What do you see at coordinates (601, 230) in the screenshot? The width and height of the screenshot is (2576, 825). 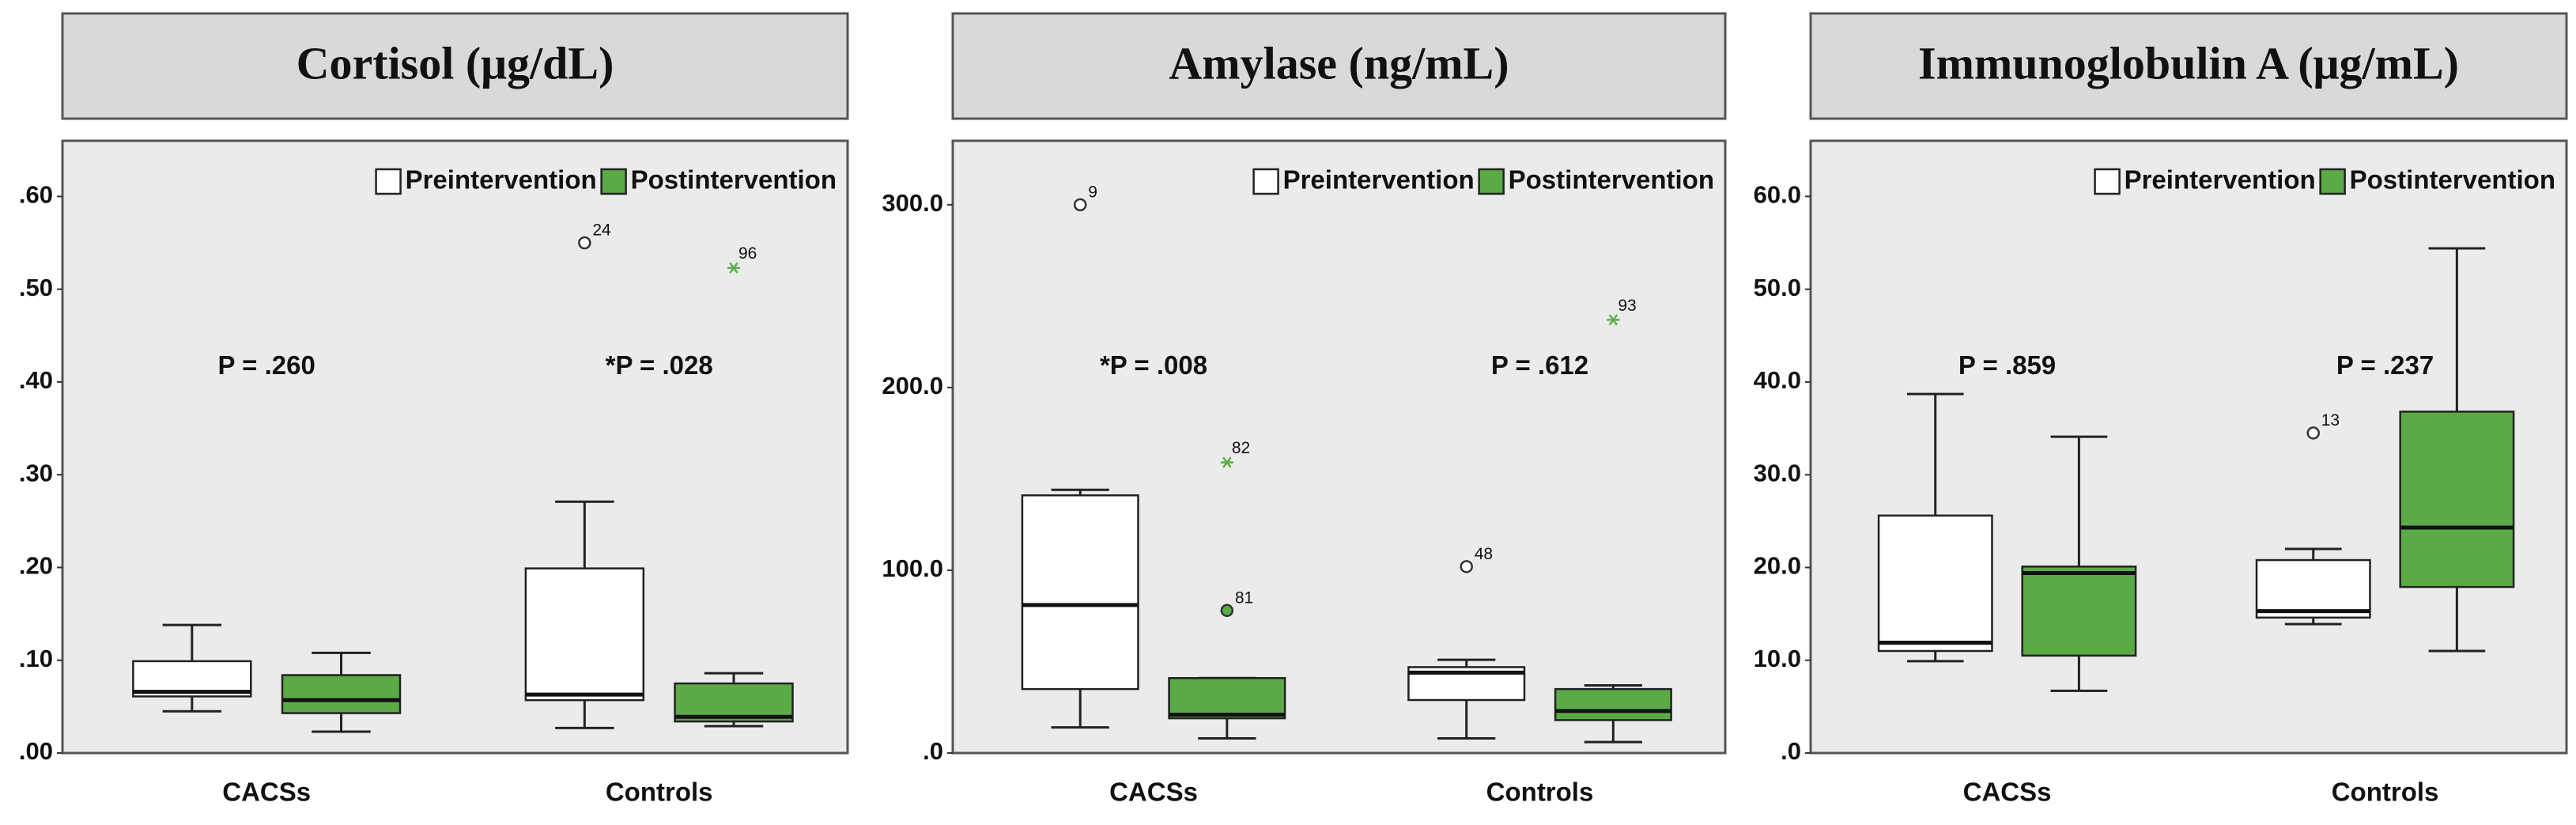 I see `outlier-label: 24` at bounding box center [601, 230].